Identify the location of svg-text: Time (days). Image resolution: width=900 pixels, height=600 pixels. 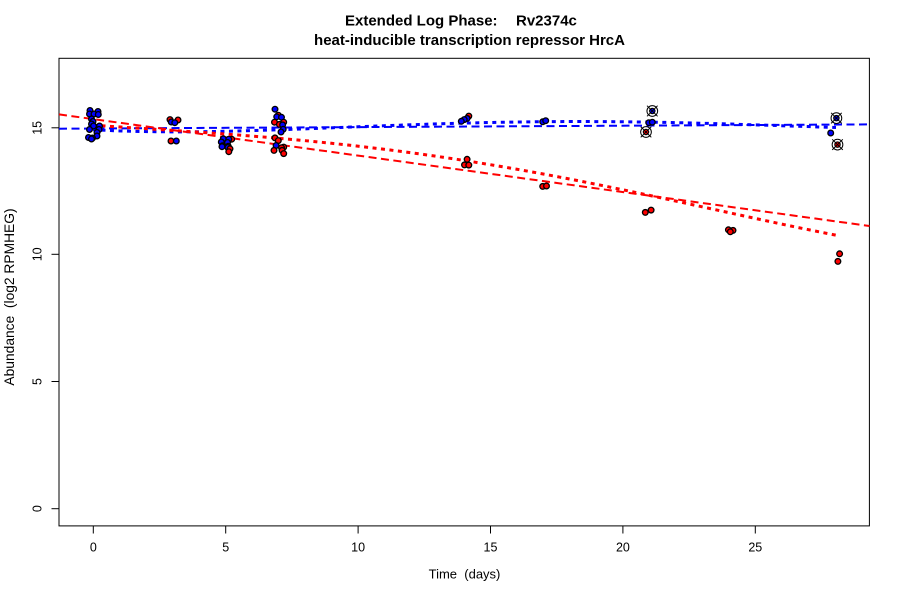
(465, 574).